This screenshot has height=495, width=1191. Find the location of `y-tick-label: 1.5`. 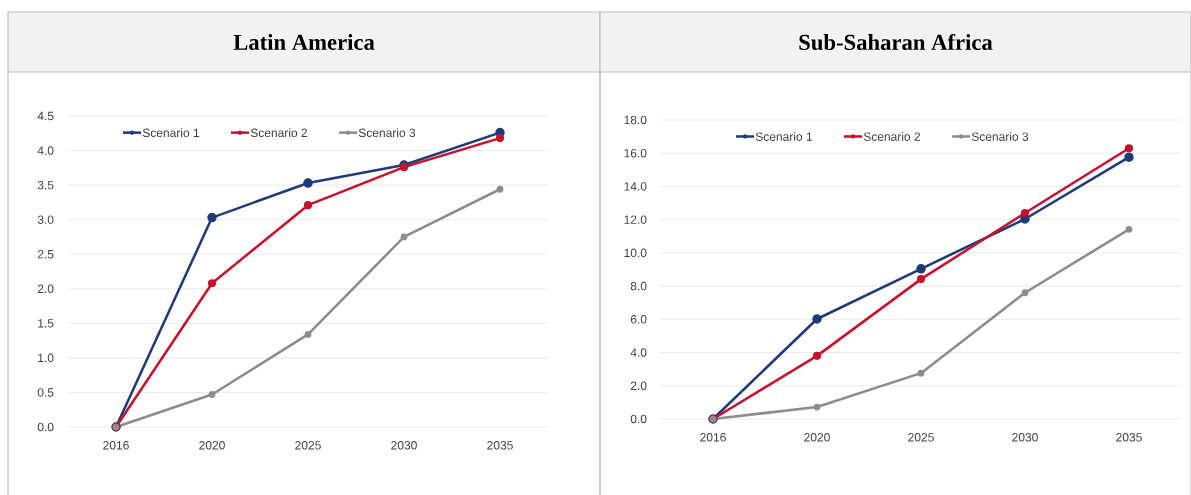

y-tick-label: 1.5 is located at coordinates (46, 323).